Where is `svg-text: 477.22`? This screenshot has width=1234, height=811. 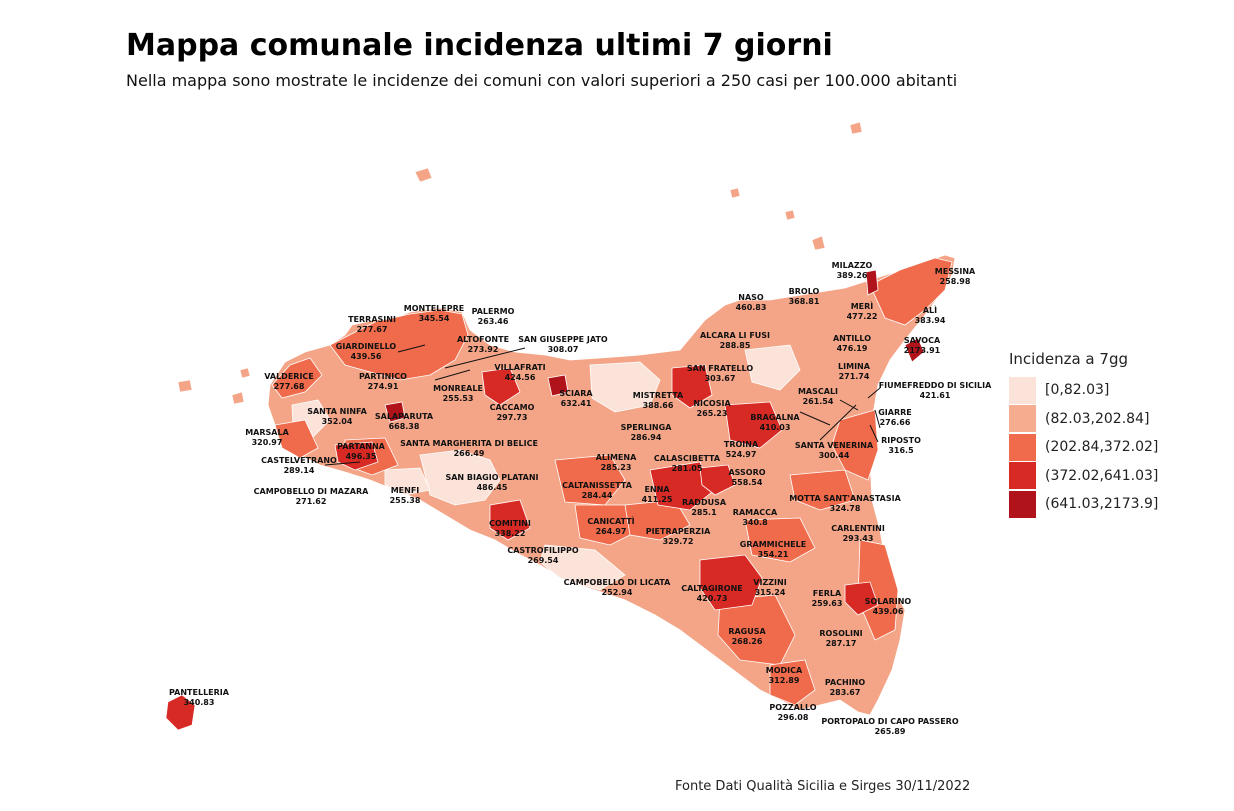 svg-text: 477.22 is located at coordinates (862, 316).